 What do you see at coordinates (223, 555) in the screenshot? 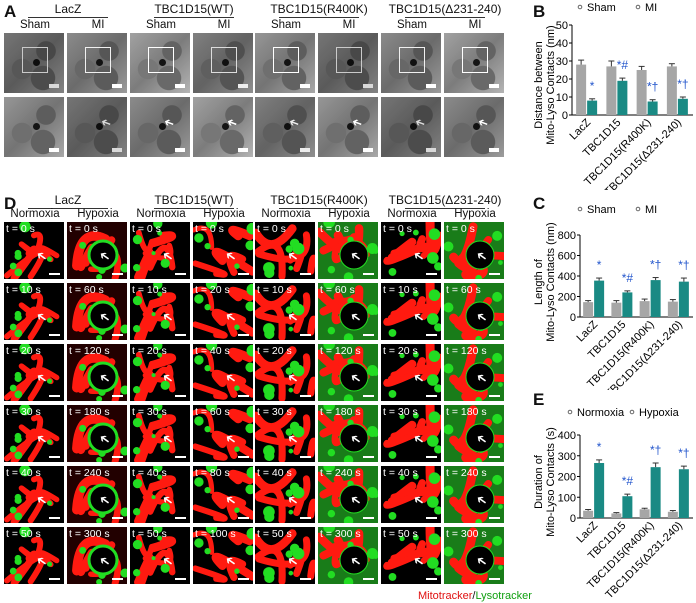
I see `live-image-frame: t = 100 s ➔` at bounding box center [223, 555].